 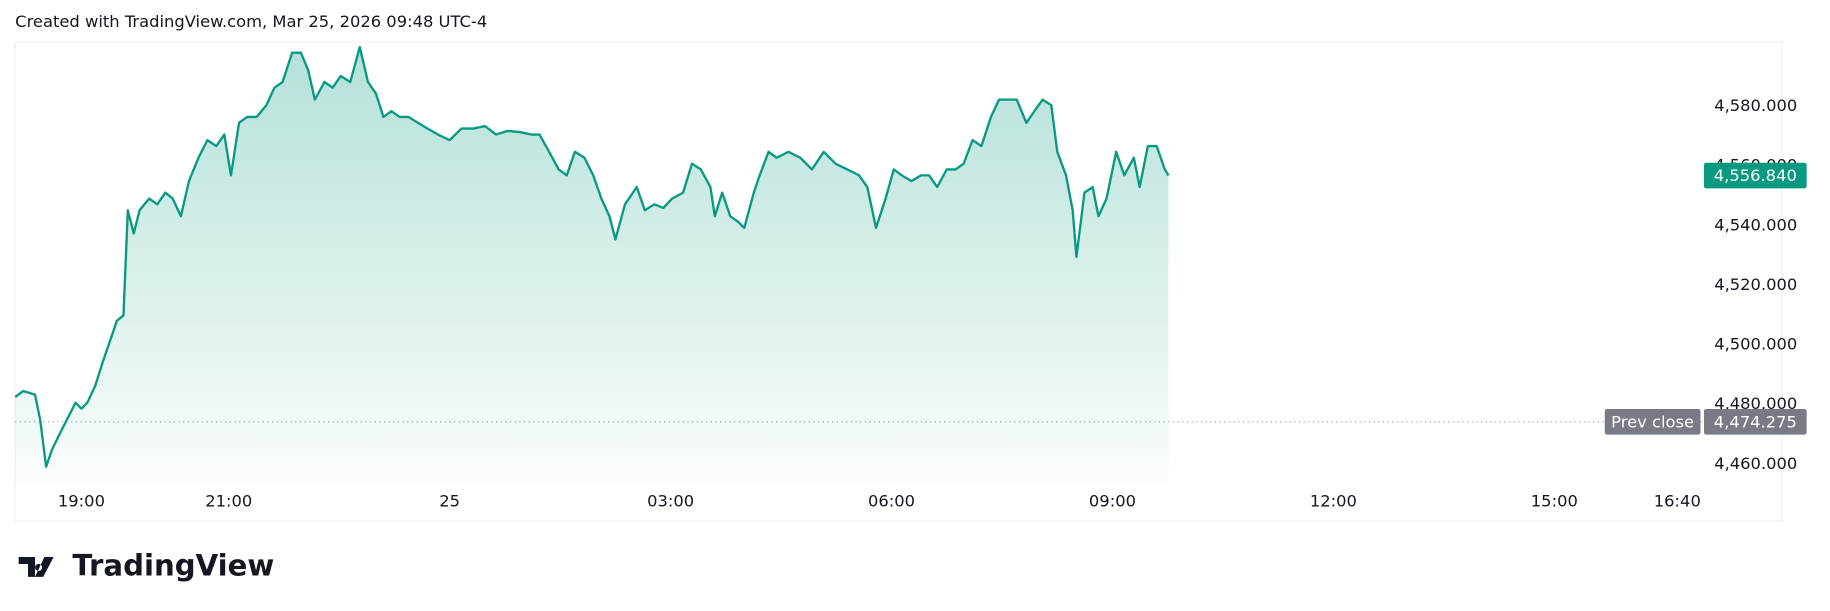 What do you see at coordinates (1554, 501) in the screenshot?
I see `x-tick-label: 15:00` at bounding box center [1554, 501].